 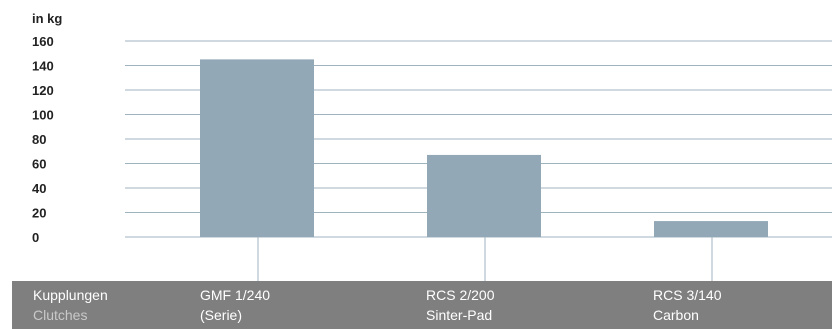 I want to click on y-tick-label: 100, so click(x=43, y=115).